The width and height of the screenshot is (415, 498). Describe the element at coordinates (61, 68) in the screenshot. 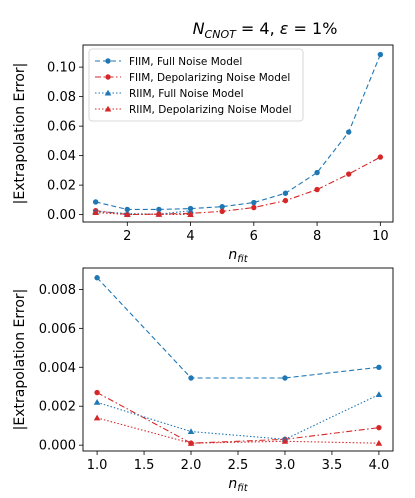

I see `y-tick-label: 0.10` at that location.